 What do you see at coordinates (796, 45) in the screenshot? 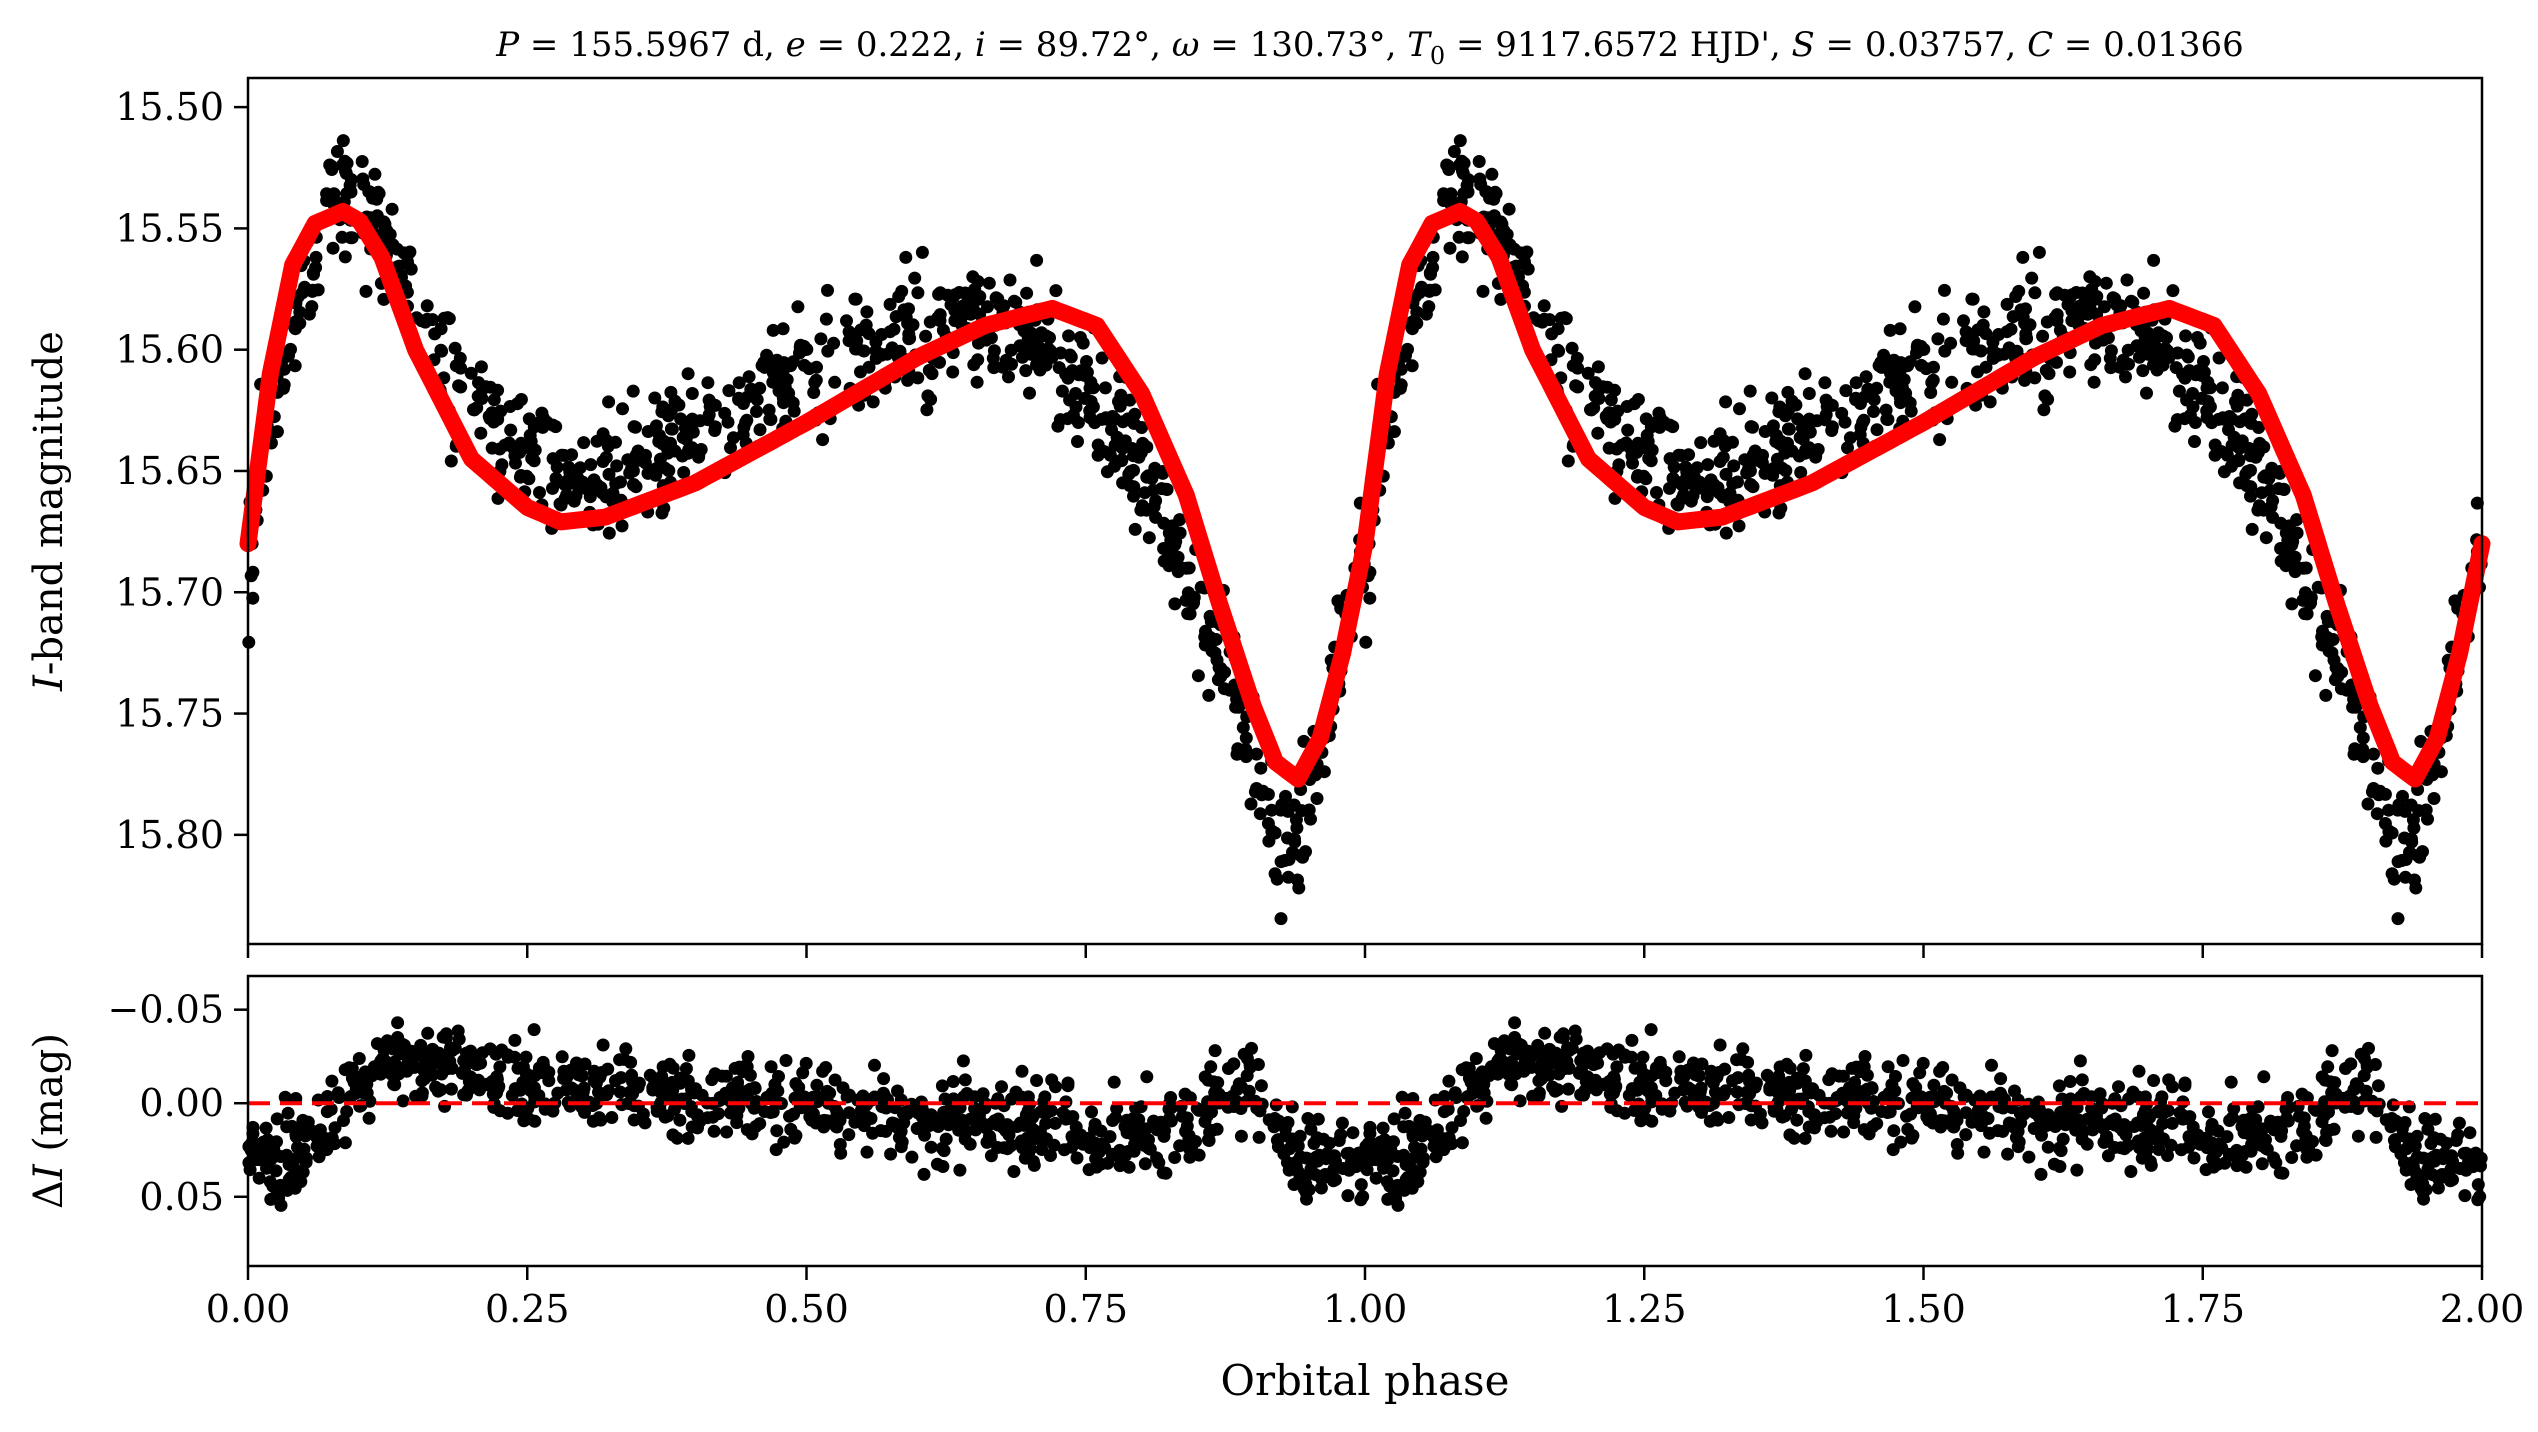
I see `title-sym-e: e` at bounding box center [796, 45].